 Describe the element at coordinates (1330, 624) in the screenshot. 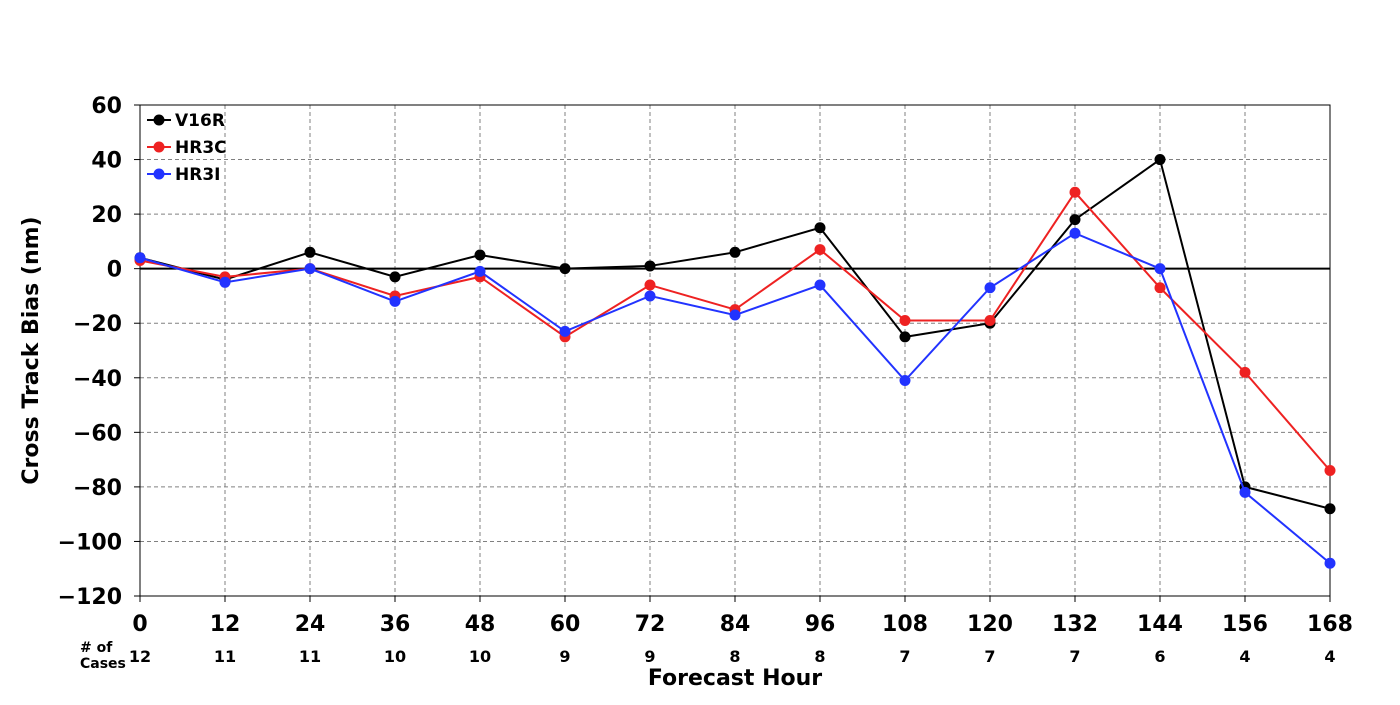

I see `x-tick-label: 168` at that location.